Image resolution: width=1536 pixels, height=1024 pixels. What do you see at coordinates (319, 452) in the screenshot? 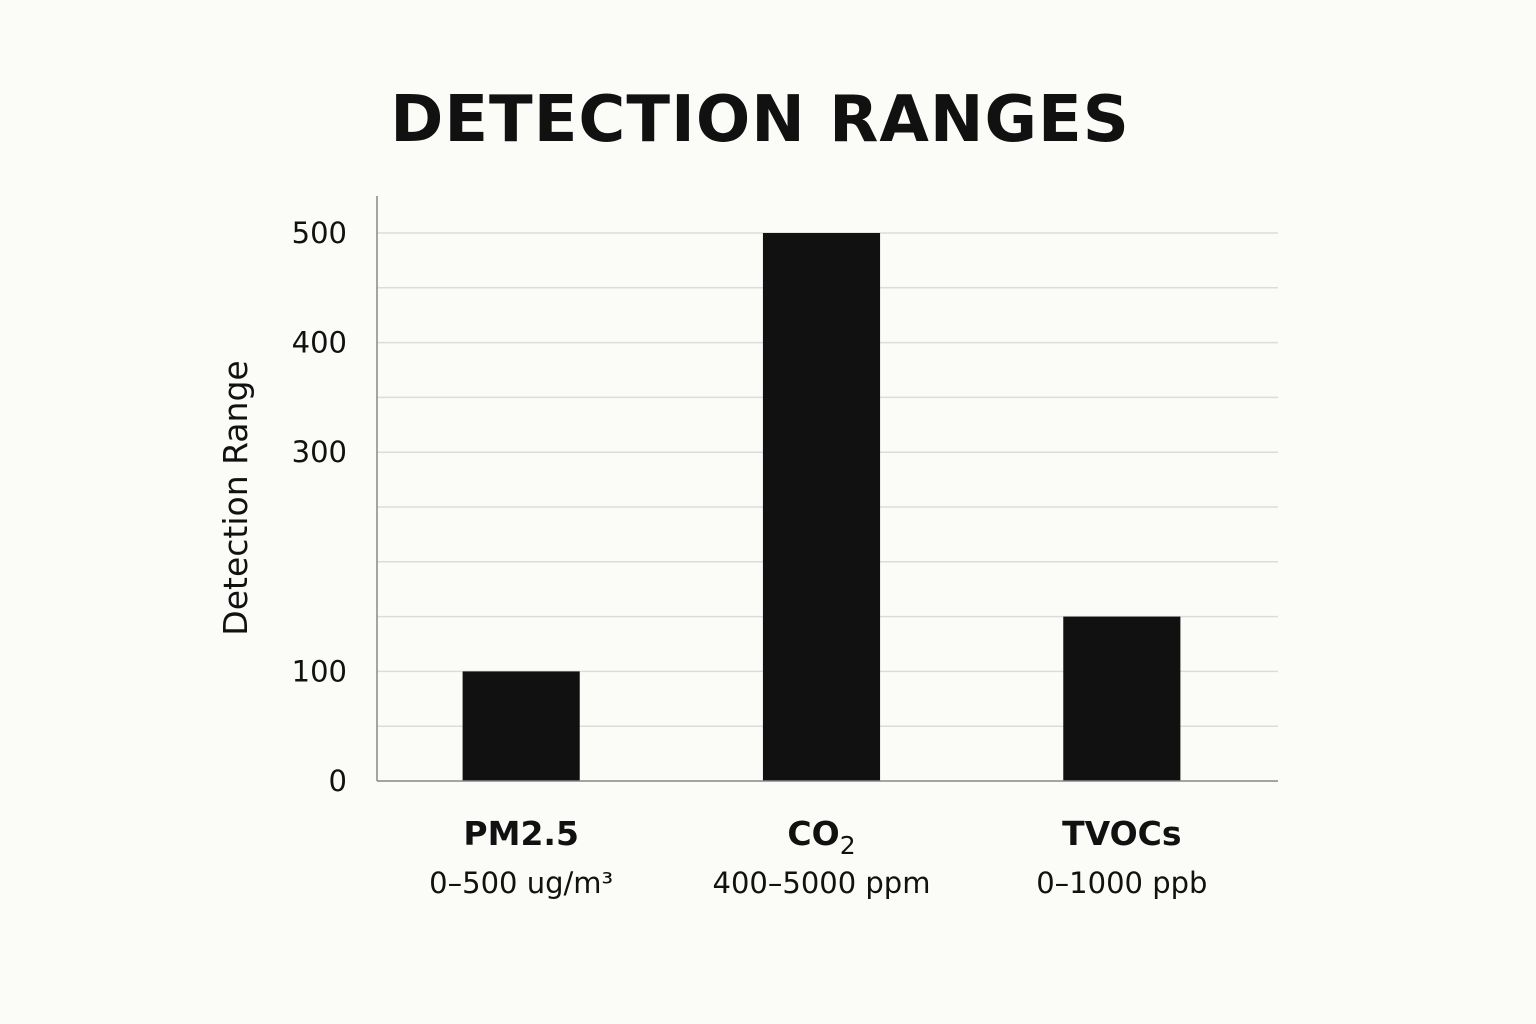
I see `y-tick-label: 300` at bounding box center [319, 452].